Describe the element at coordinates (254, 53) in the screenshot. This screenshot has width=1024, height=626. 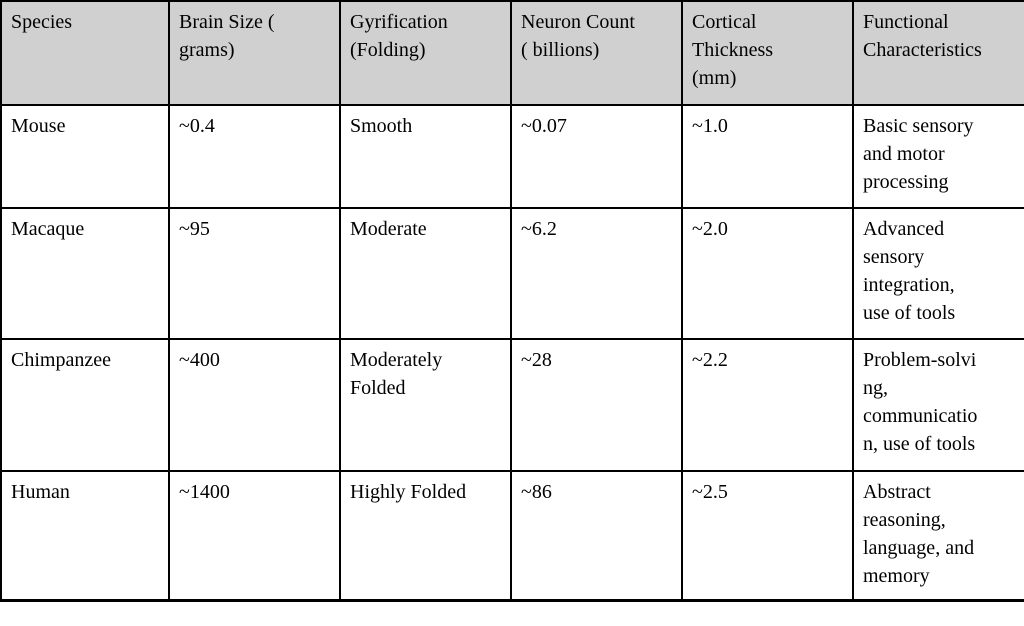
I see `header-cell-brain-size: Brain Size ( grams)` at that location.